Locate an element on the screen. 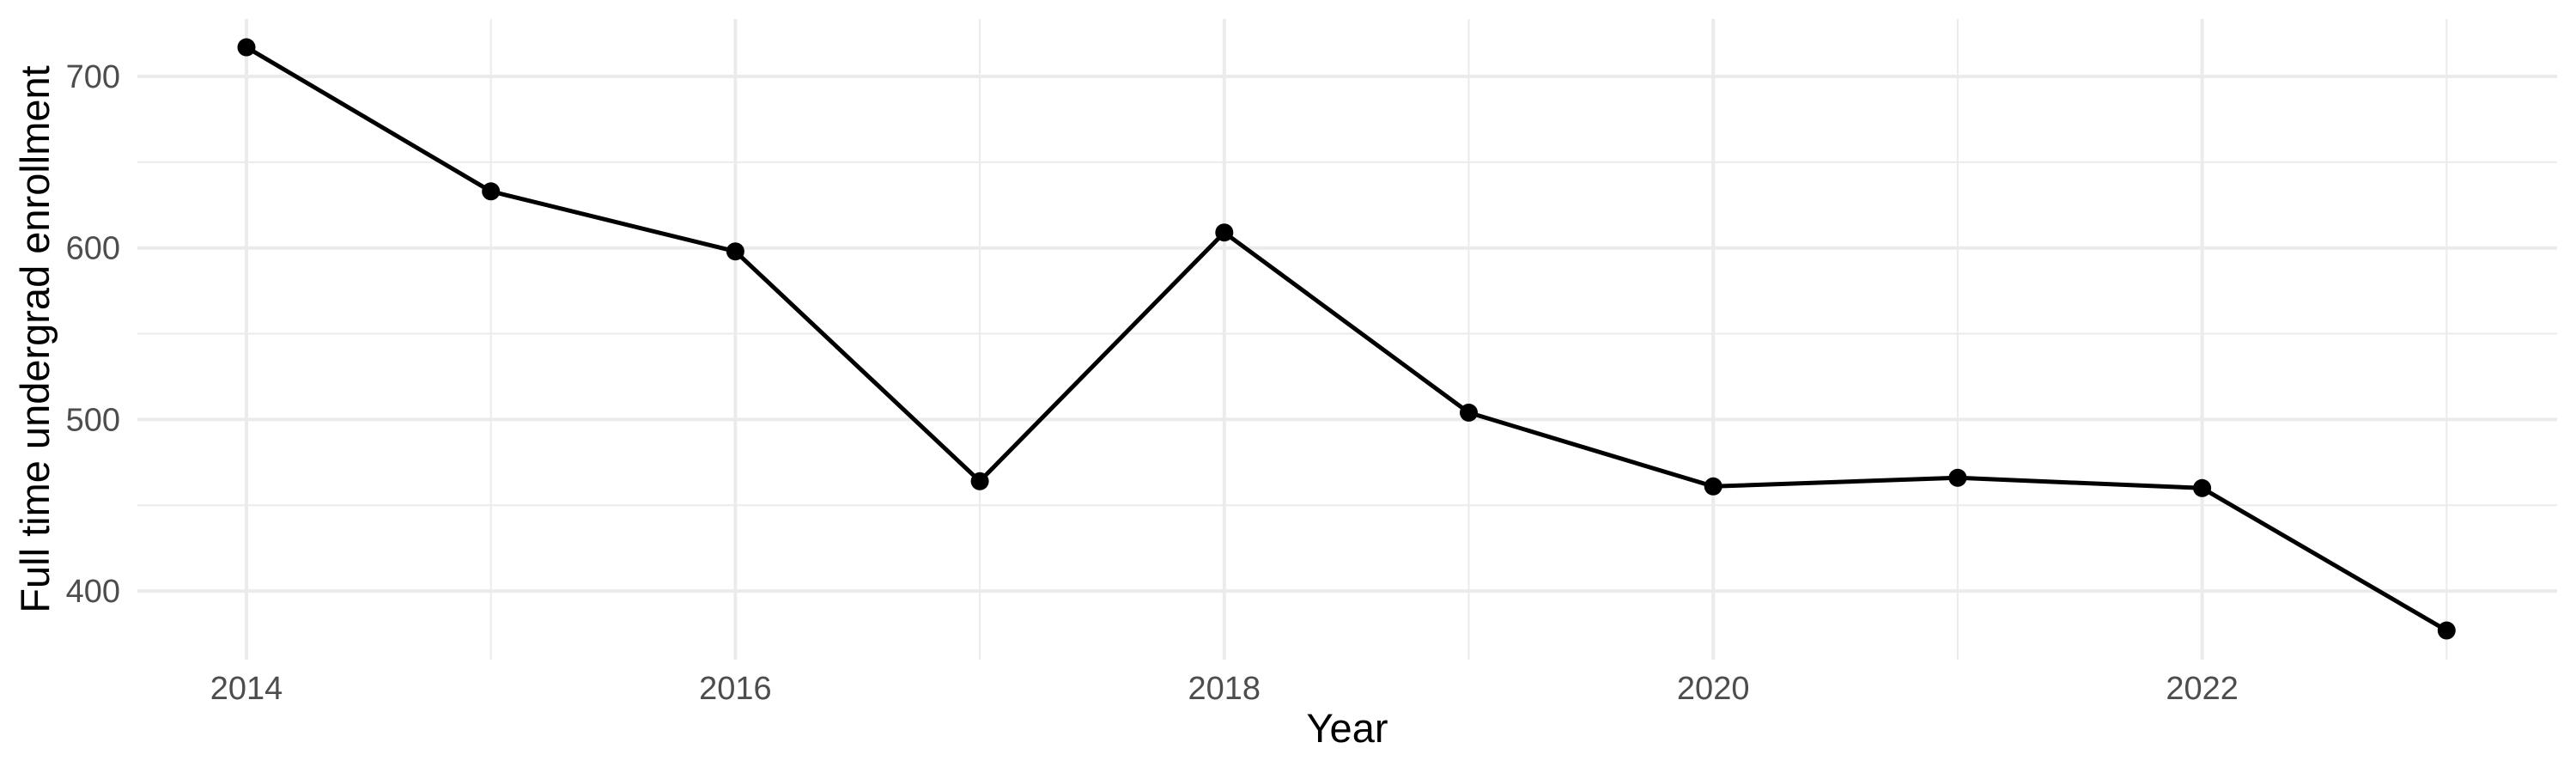 The height and width of the screenshot is (773, 2576). x-tick-label: 2020 is located at coordinates (1714, 689).